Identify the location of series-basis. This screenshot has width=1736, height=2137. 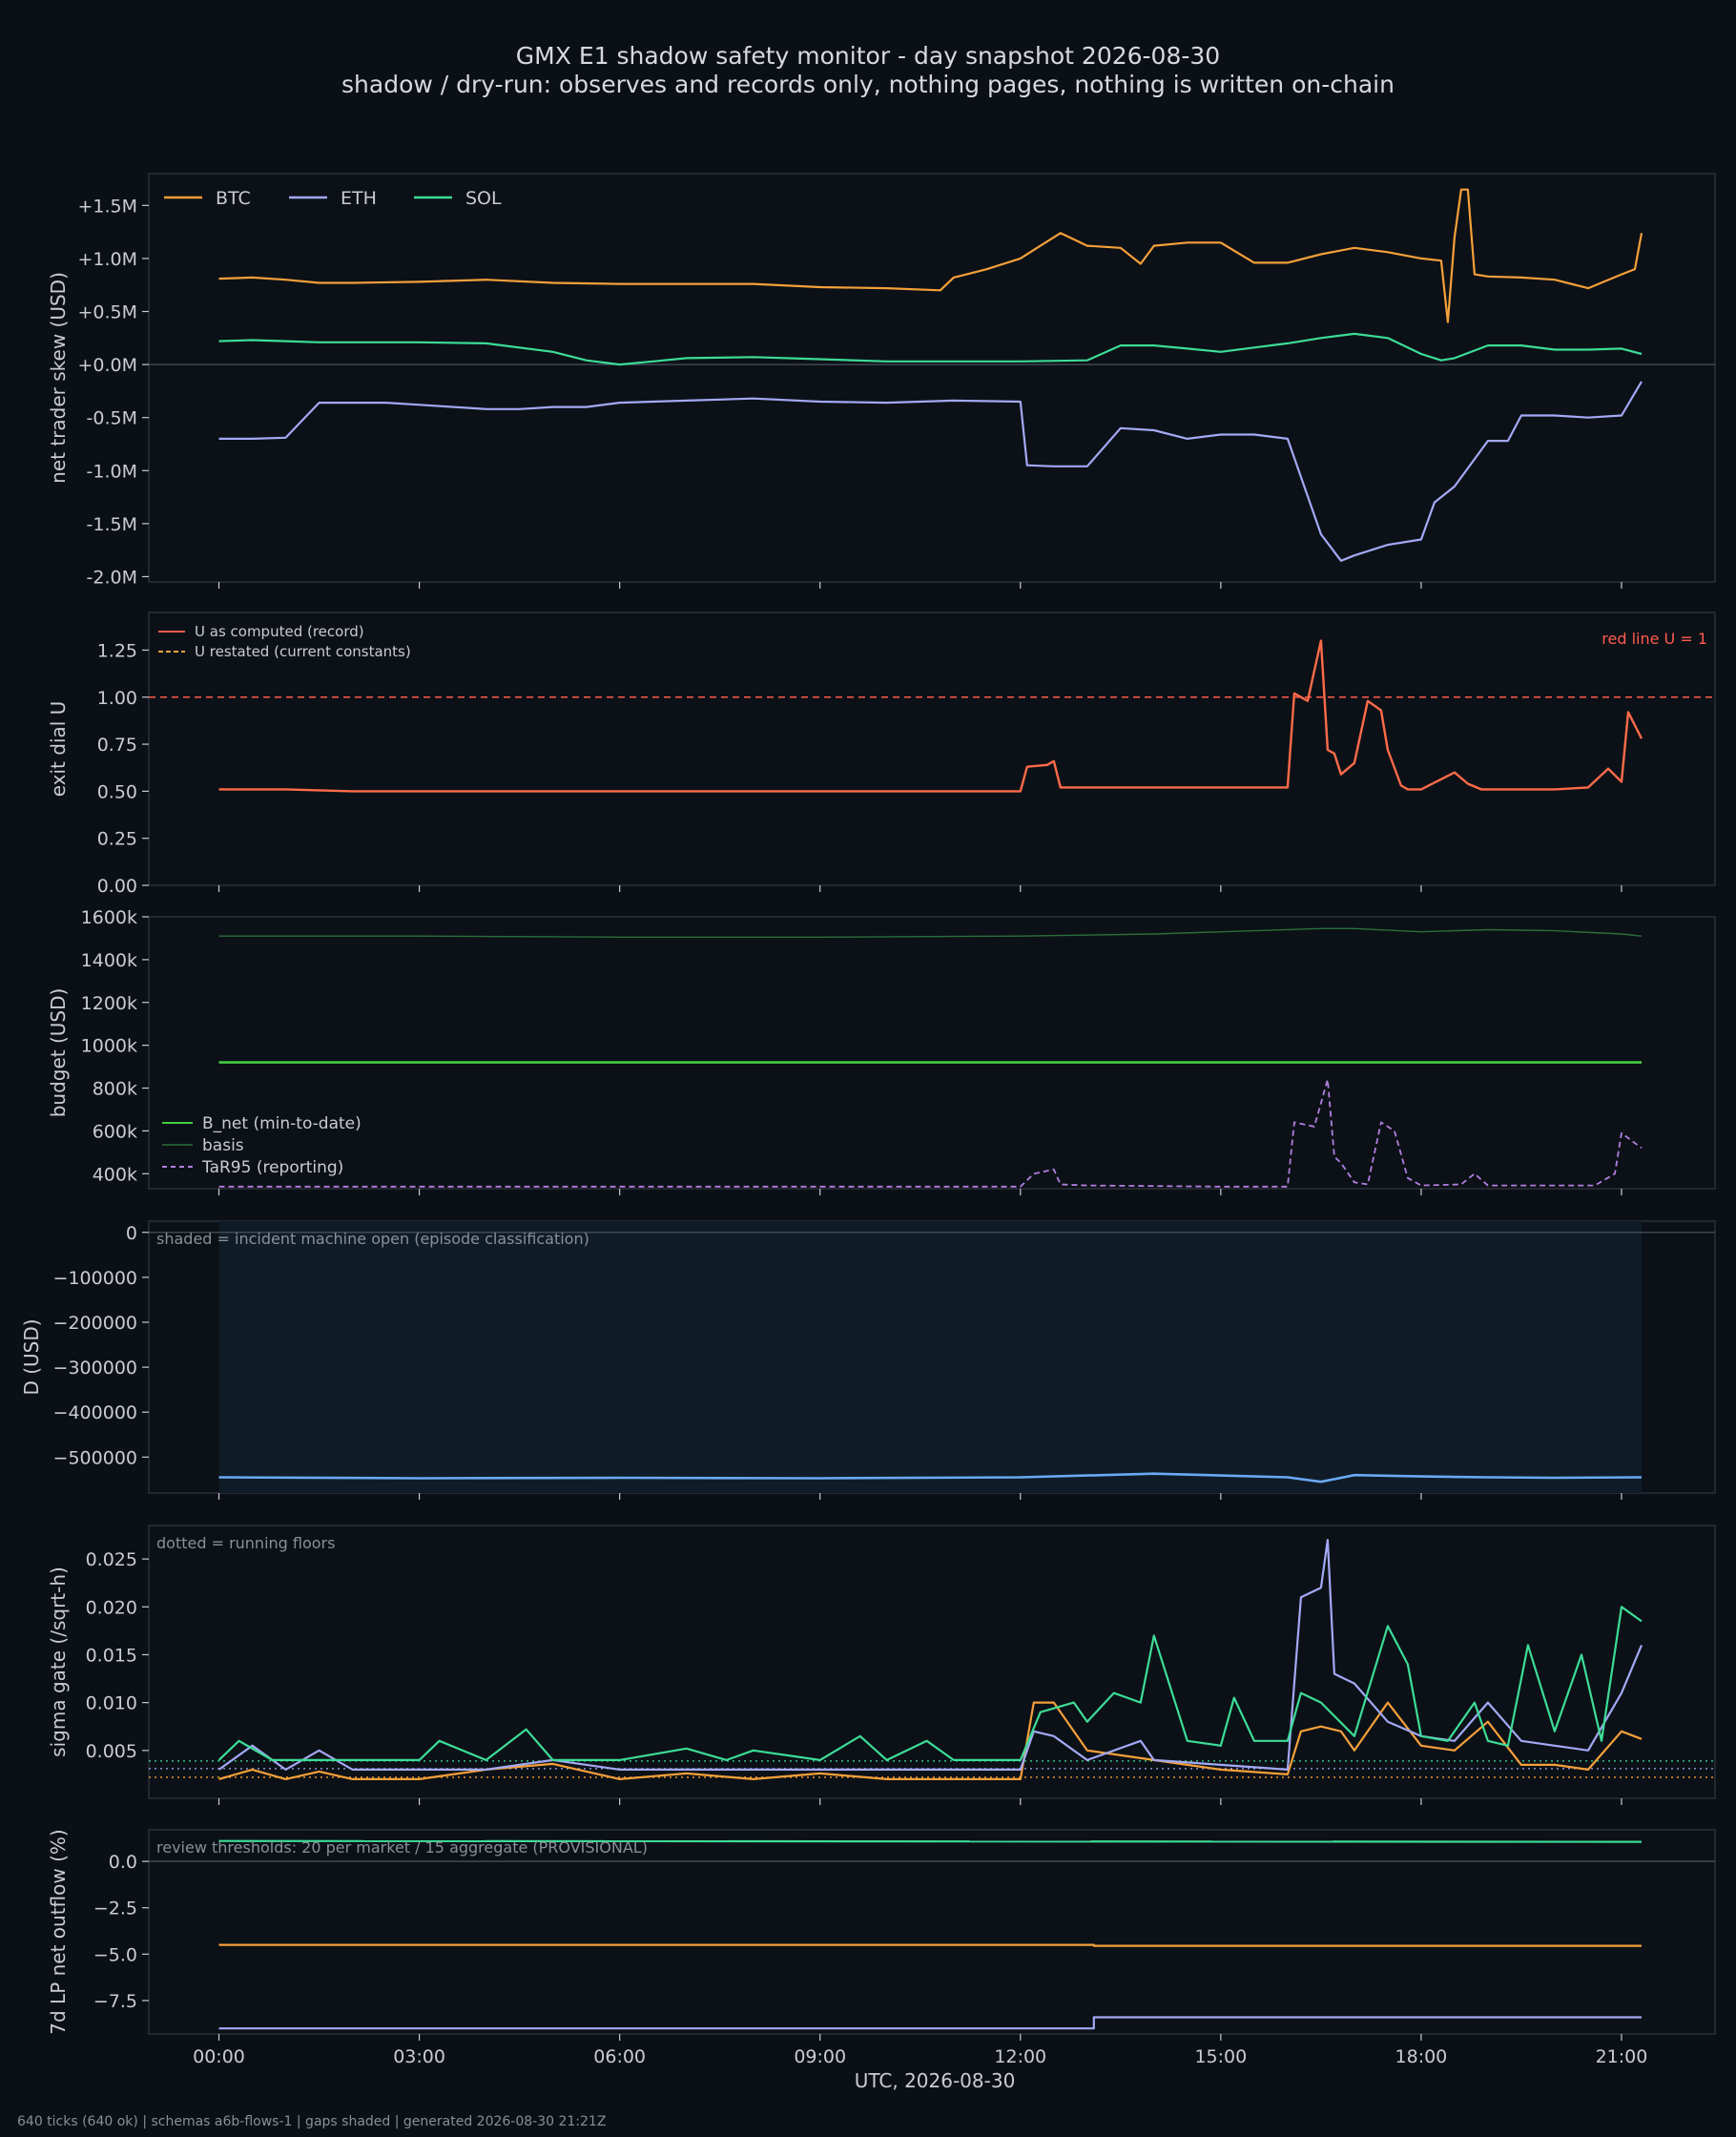
(930, 932).